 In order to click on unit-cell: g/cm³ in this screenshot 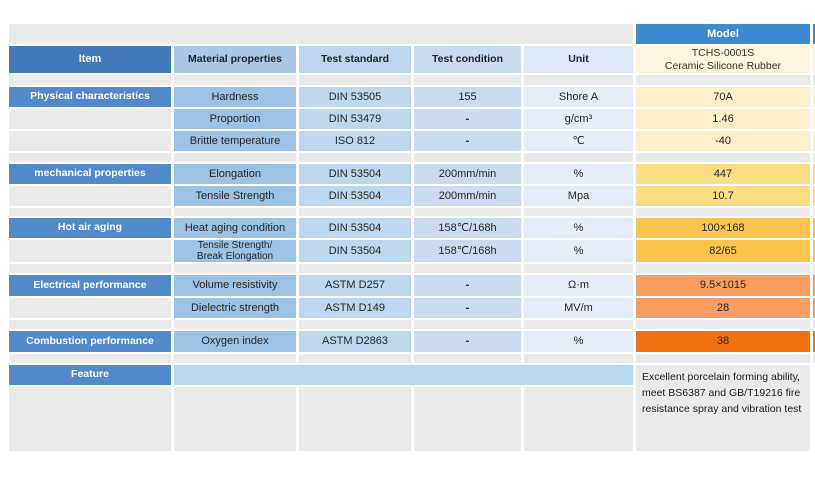, I will do `click(578, 119)`.